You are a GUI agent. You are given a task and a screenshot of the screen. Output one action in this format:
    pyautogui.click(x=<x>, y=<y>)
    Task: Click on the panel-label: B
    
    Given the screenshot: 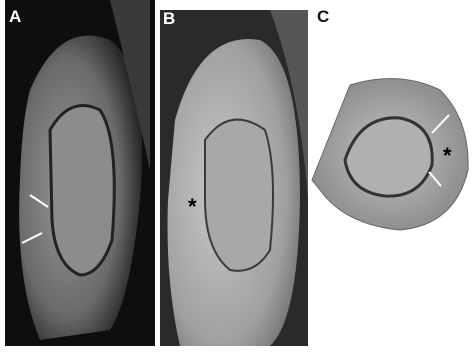 What is the action you would take?
    pyautogui.click(x=169, y=18)
    